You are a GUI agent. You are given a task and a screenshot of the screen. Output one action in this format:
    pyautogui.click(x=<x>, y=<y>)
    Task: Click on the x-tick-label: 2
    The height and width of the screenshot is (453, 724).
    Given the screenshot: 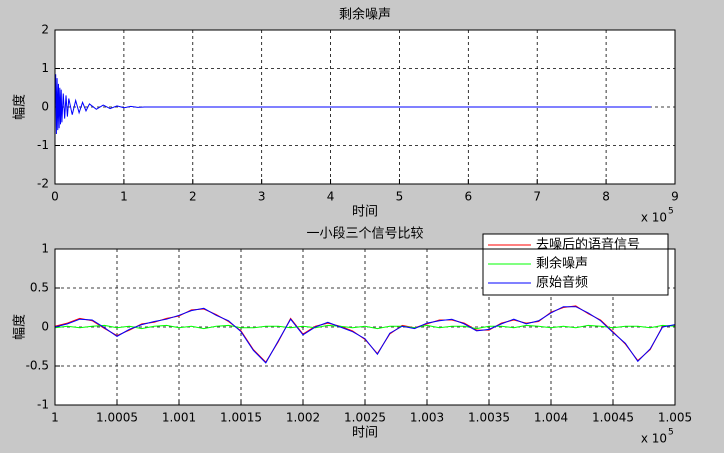 What is the action you would take?
    pyautogui.click(x=193, y=197)
    